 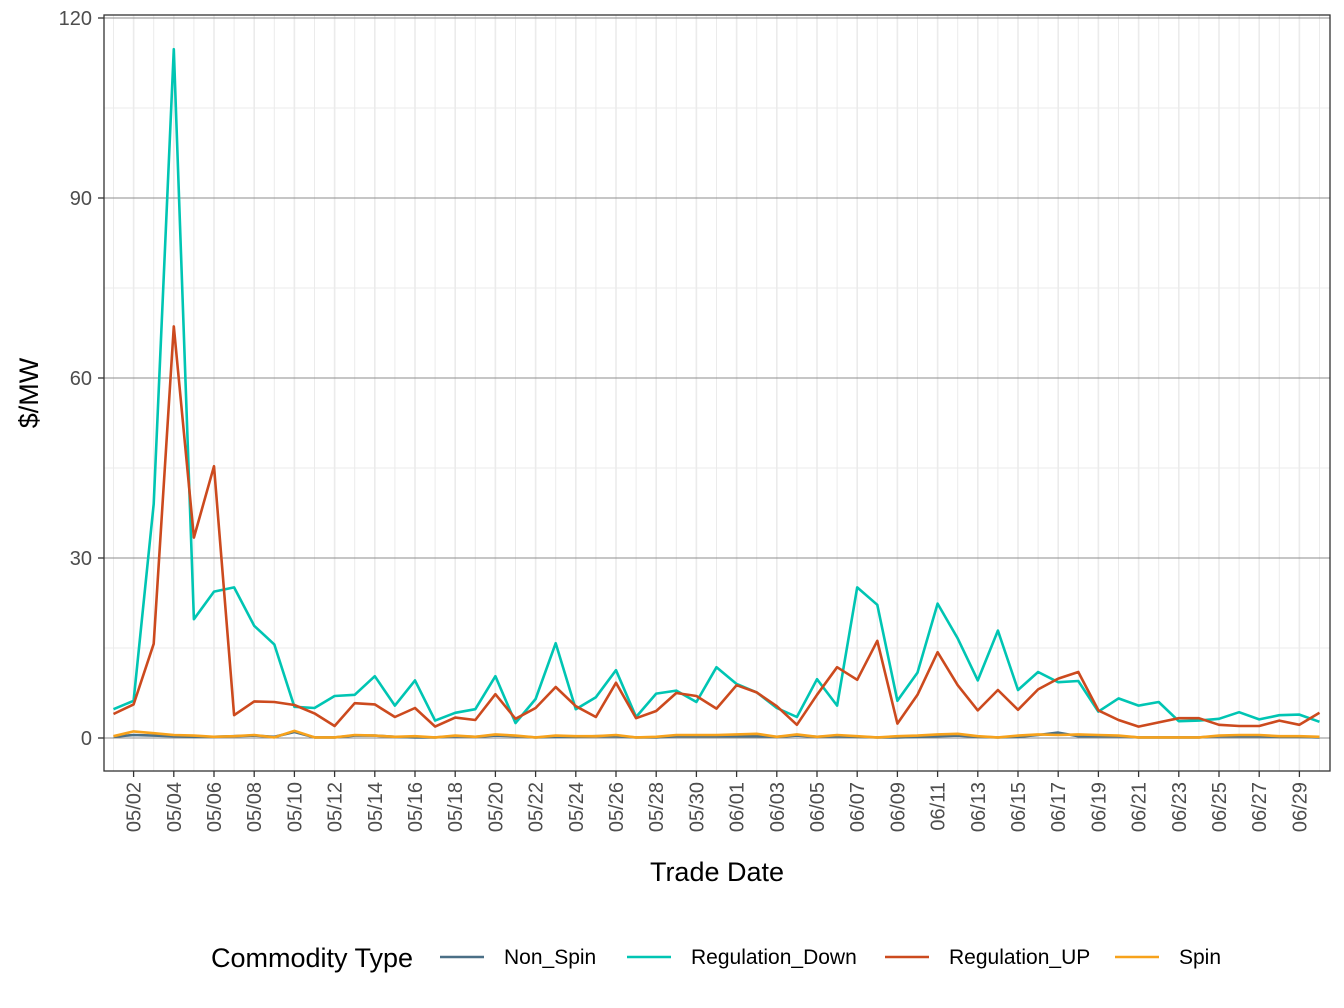 What do you see at coordinates (979, 807) in the screenshot?
I see `x-tick-label: 06/13` at bounding box center [979, 807].